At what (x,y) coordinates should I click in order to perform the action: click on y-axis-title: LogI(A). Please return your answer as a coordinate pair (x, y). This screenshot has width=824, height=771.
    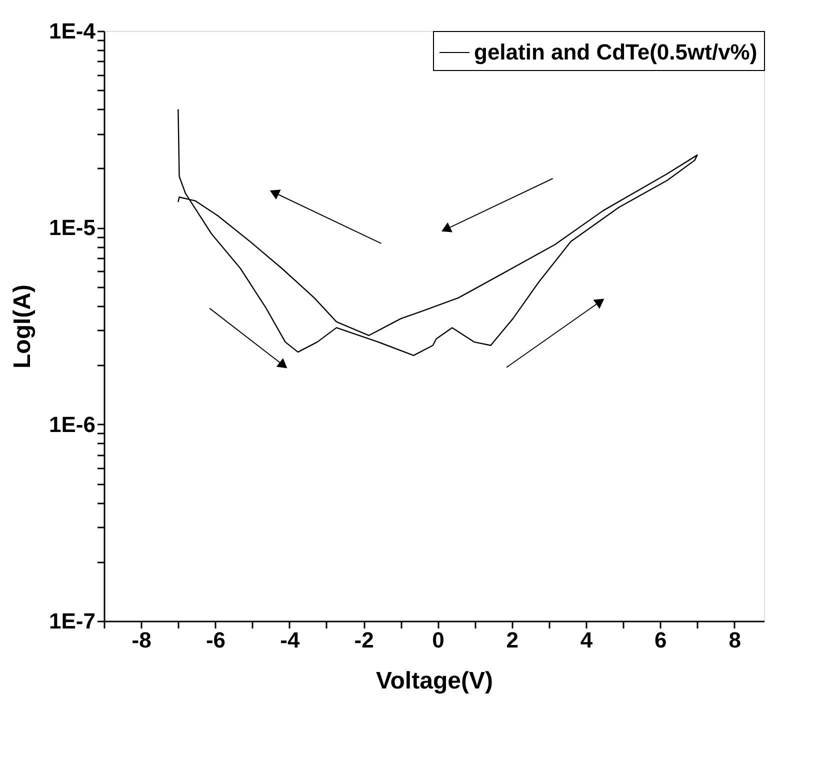
    Looking at the image, I should click on (22, 326).